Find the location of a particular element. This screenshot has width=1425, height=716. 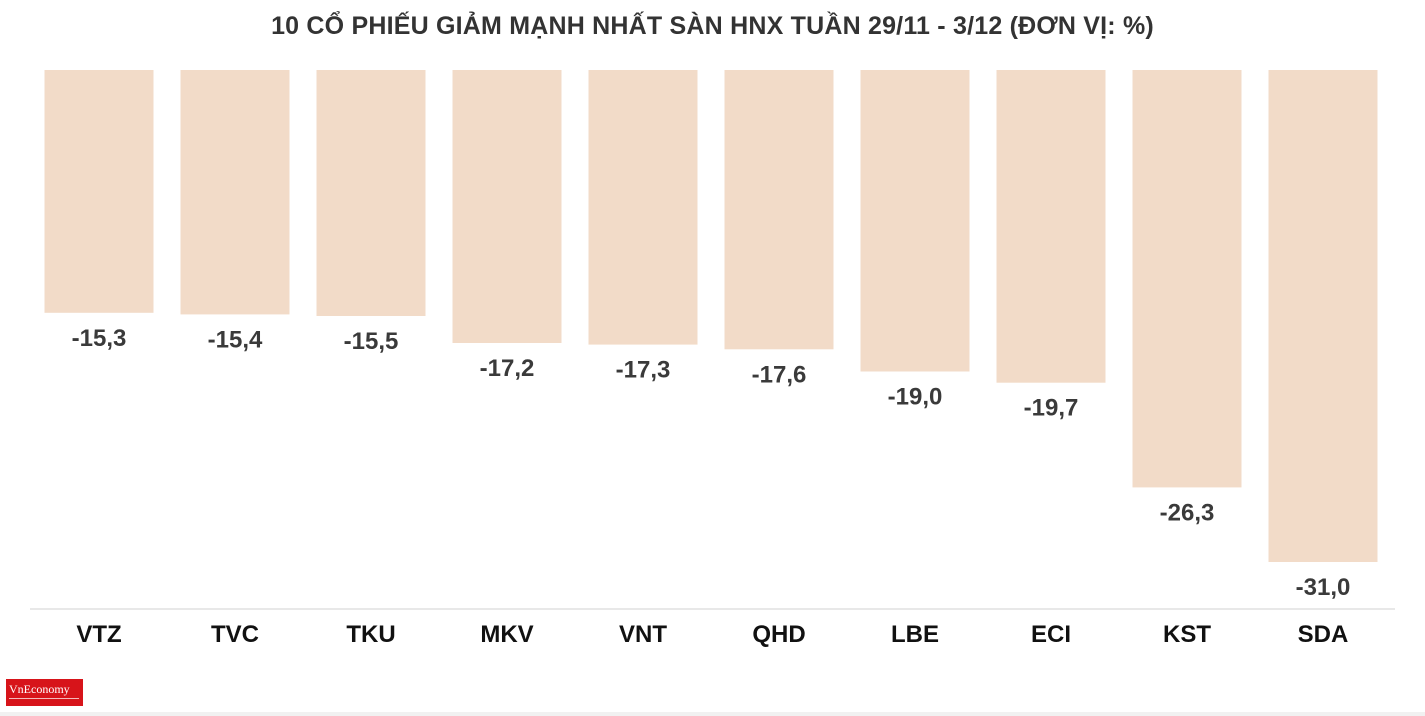

category-label-mkv: MKV is located at coordinates (506, 634).